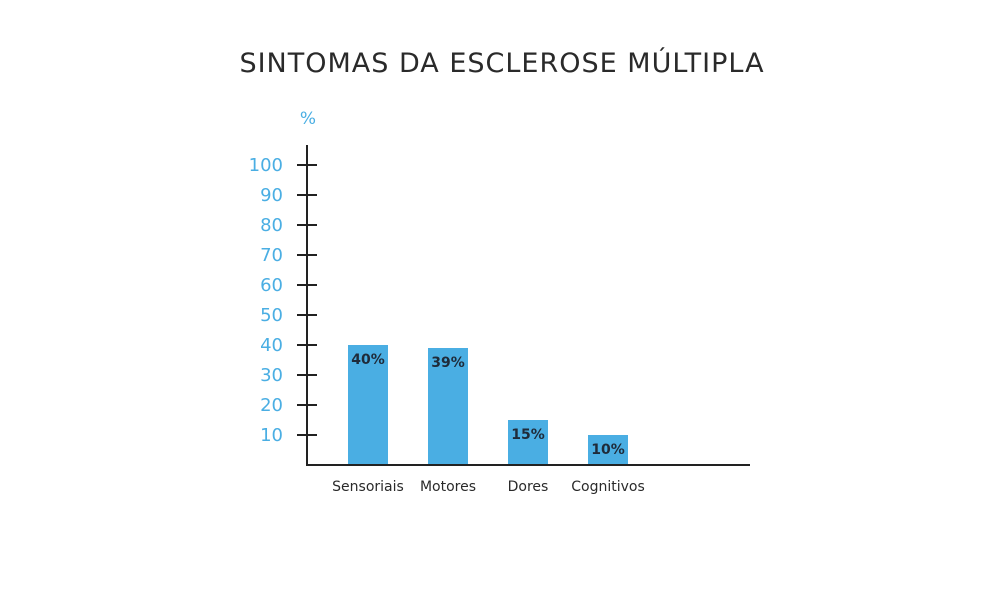 This screenshot has width=1004, height=600. I want to click on category-label: Sensoriais, so click(368, 487).